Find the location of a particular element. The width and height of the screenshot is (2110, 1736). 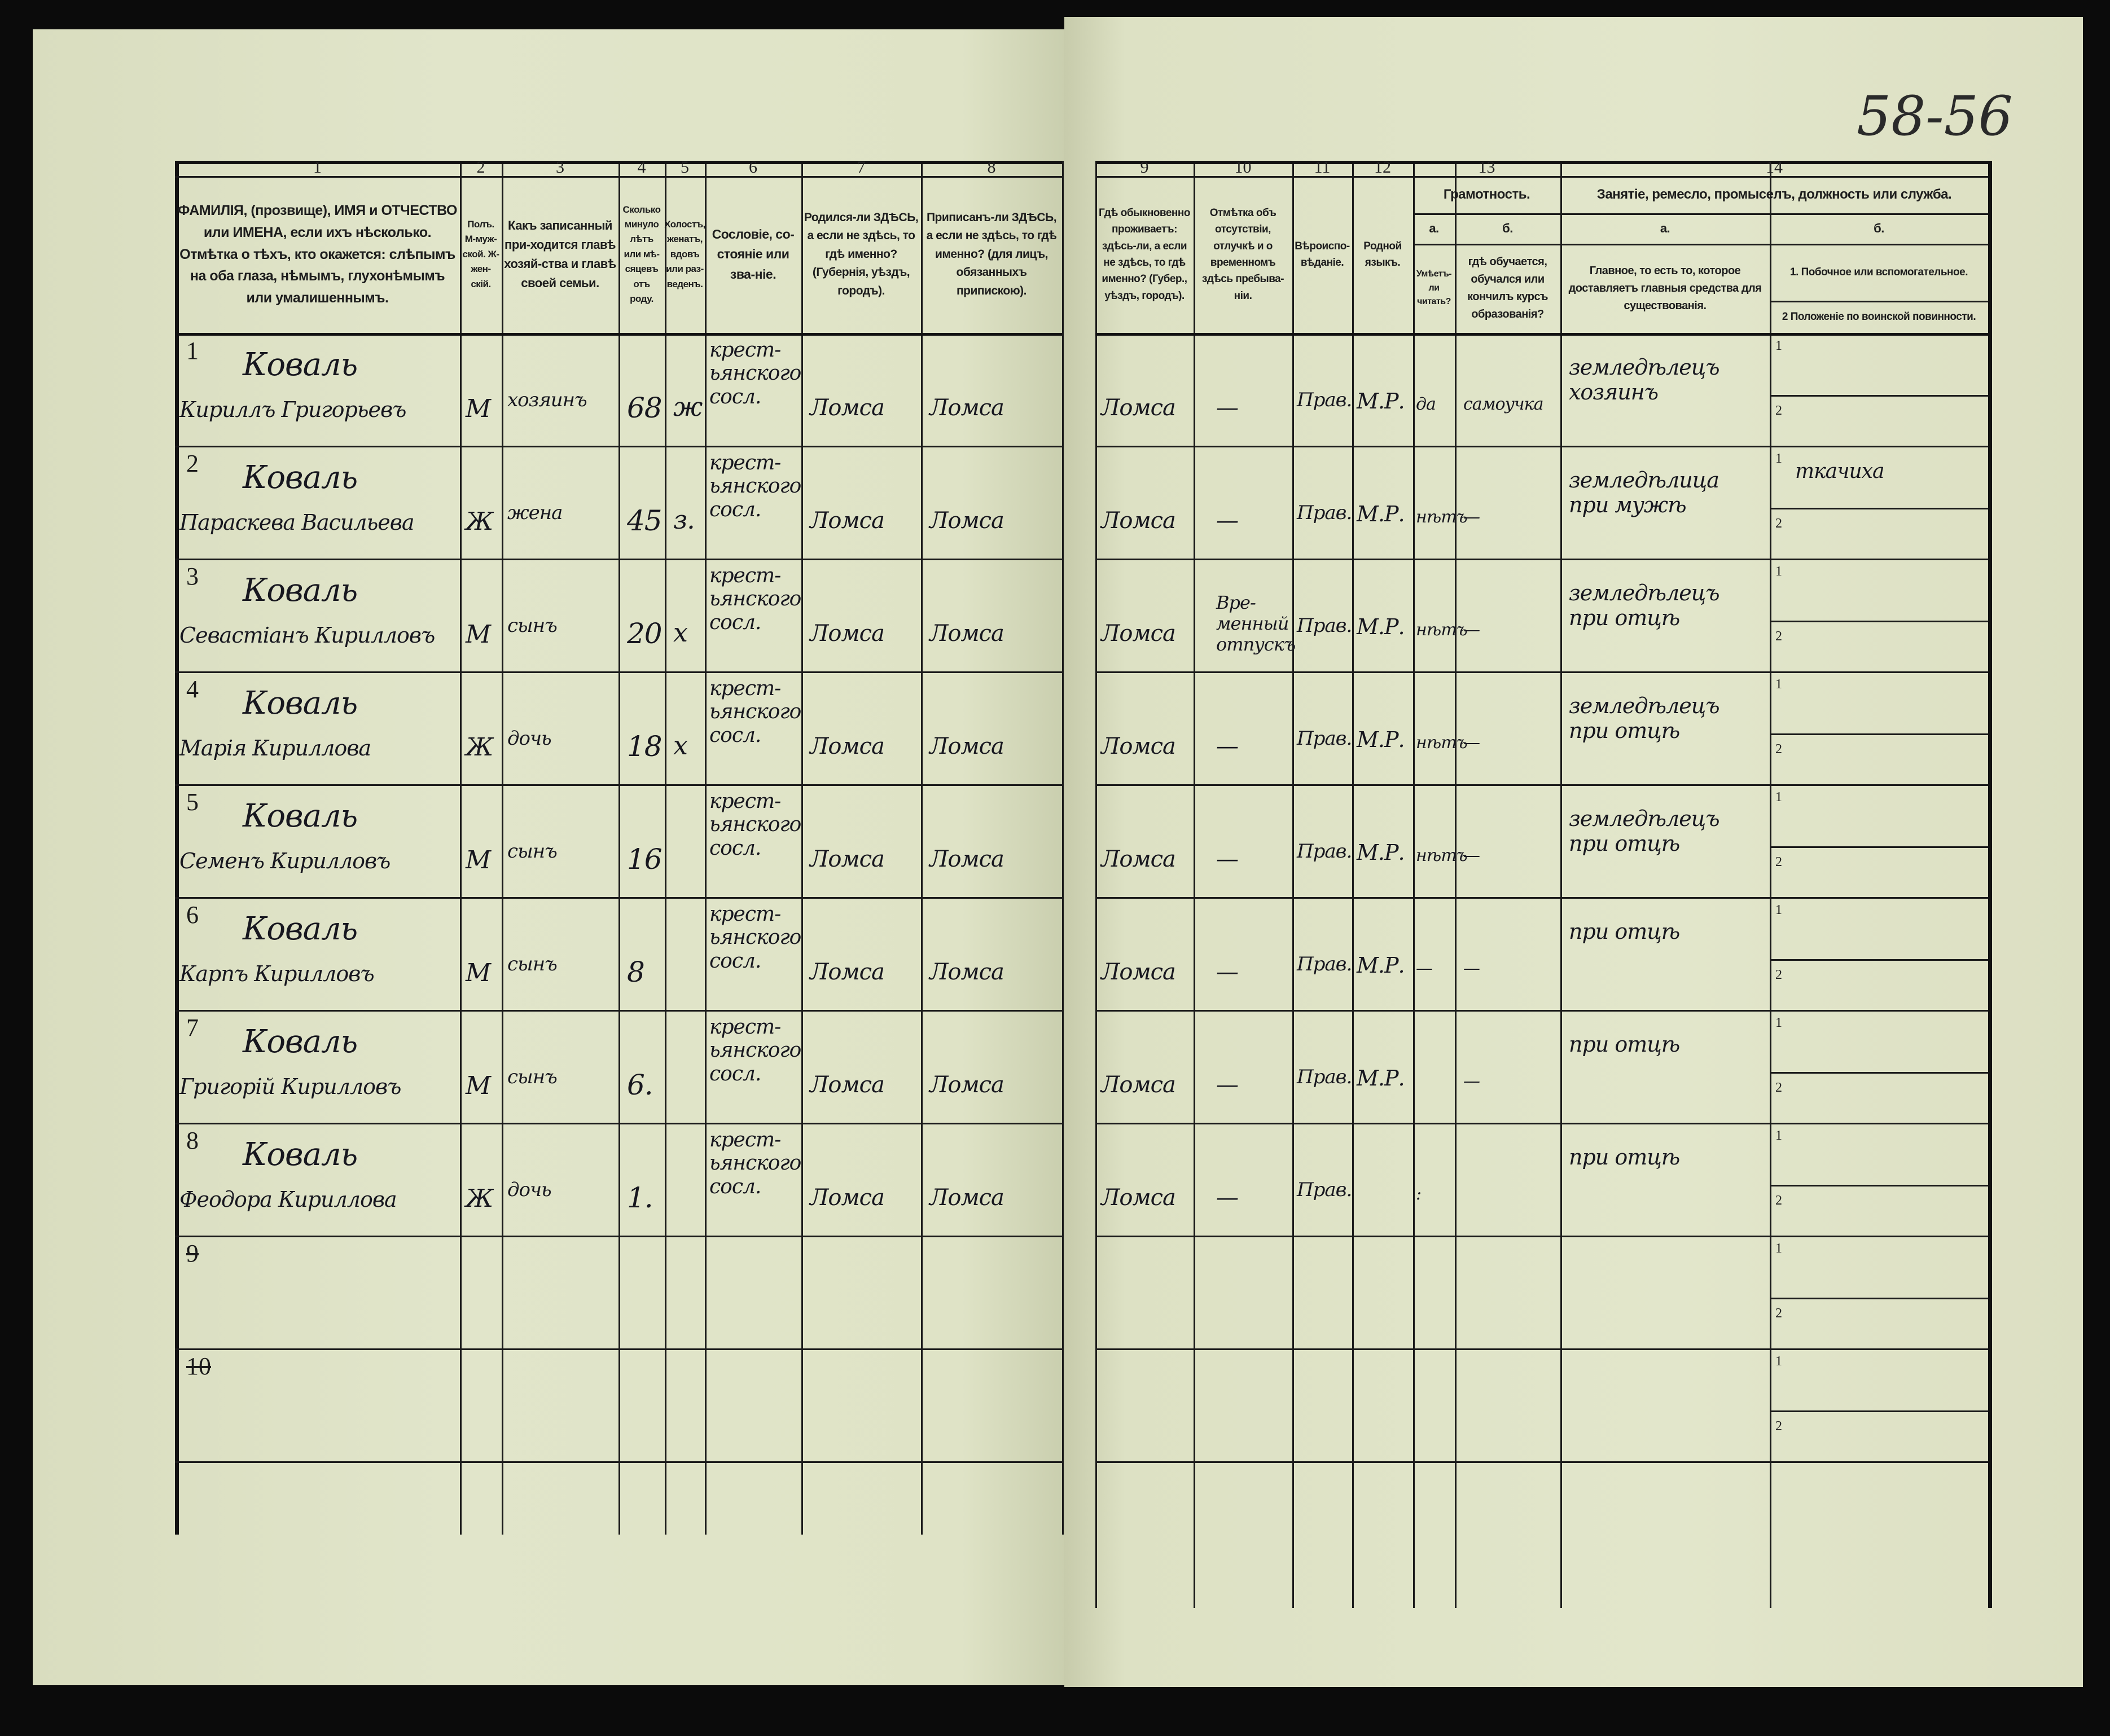

column-number: 12 is located at coordinates (1382, 167).